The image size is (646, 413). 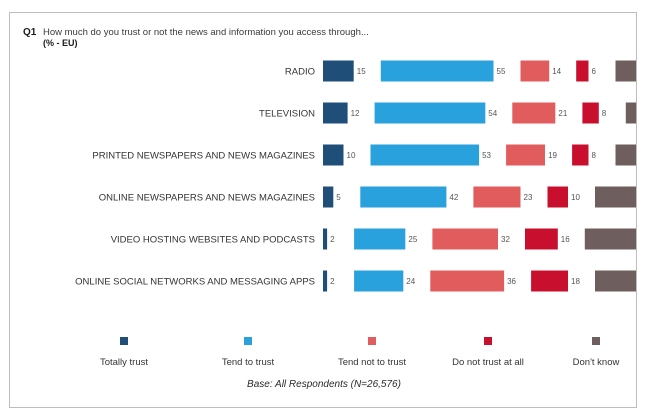 What do you see at coordinates (575, 197) in the screenshot?
I see `data-label-do-not-trust-at-all: 10` at bounding box center [575, 197].